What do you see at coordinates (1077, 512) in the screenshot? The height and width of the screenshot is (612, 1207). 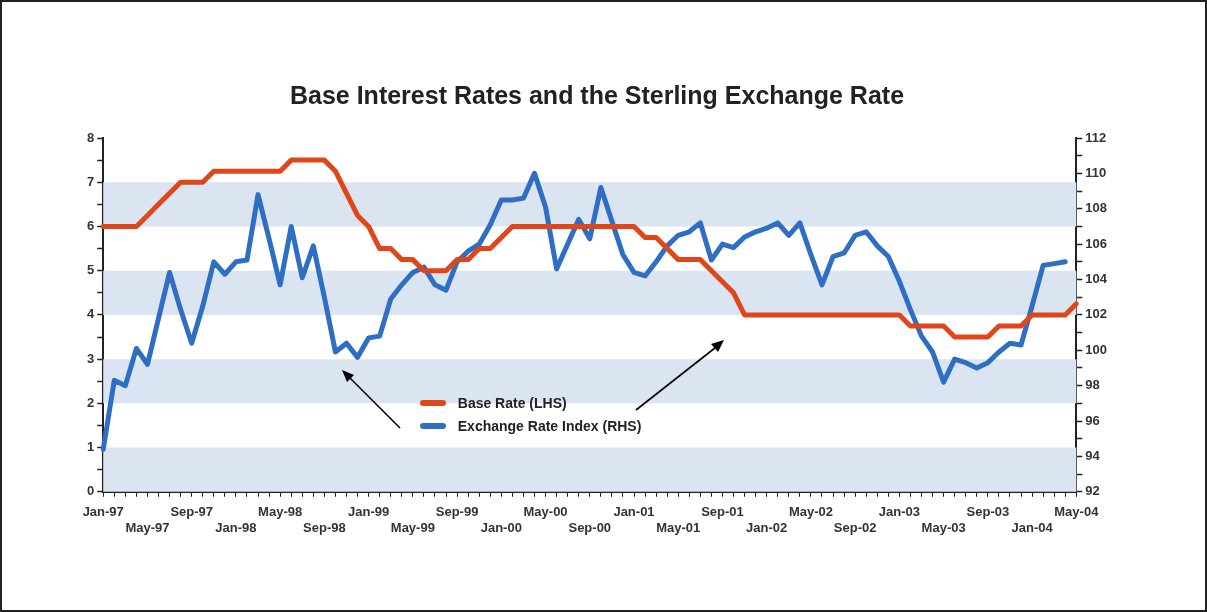 I see `x-tick-label: May-04` at bounding box center [1077, 512].